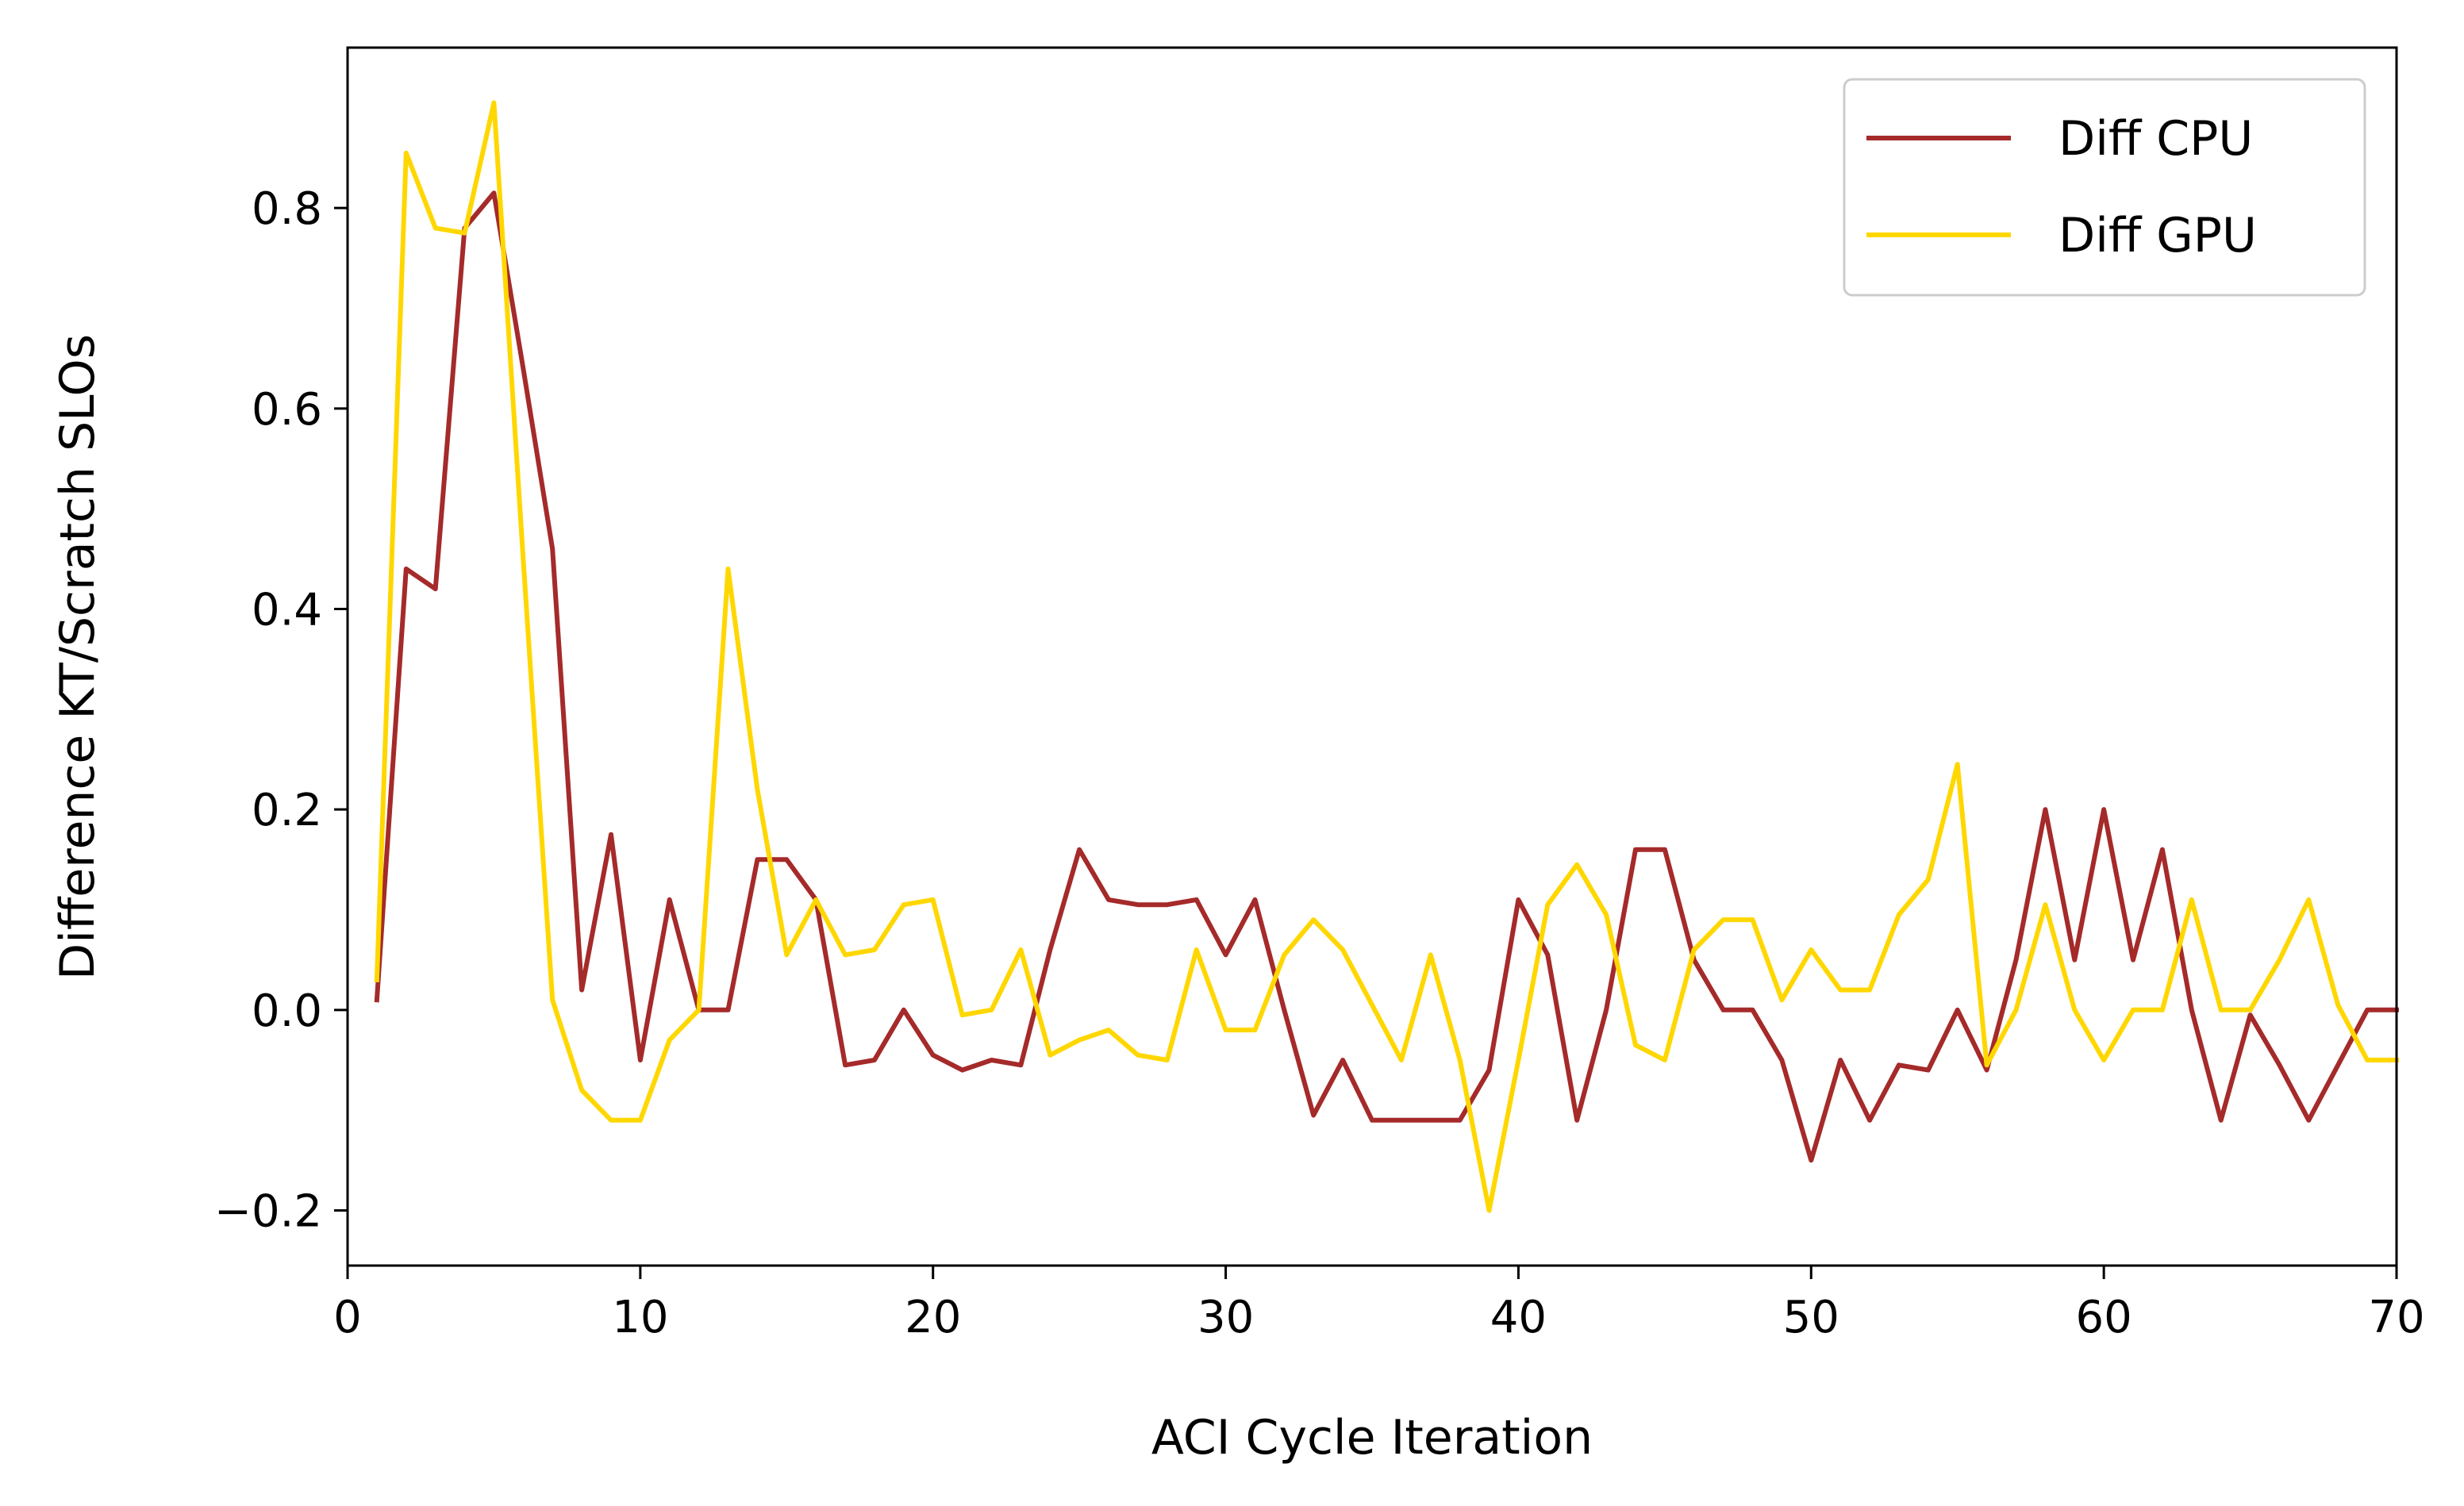 The image size is (2464, 1506). I want to click on y-tick-label: 0.2, so click(287, 810).